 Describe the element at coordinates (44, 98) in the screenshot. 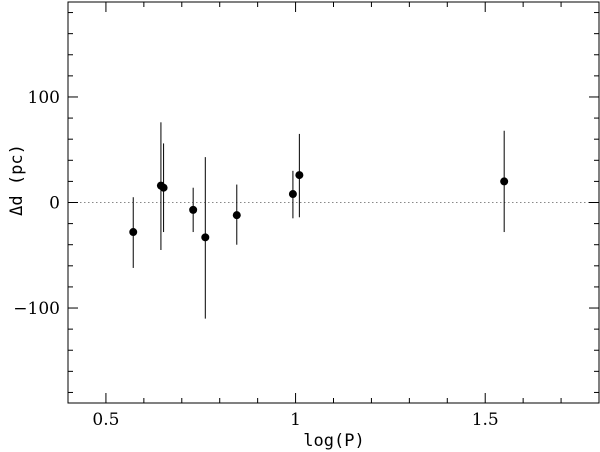

I see `y-tick-label: 100` at that location.